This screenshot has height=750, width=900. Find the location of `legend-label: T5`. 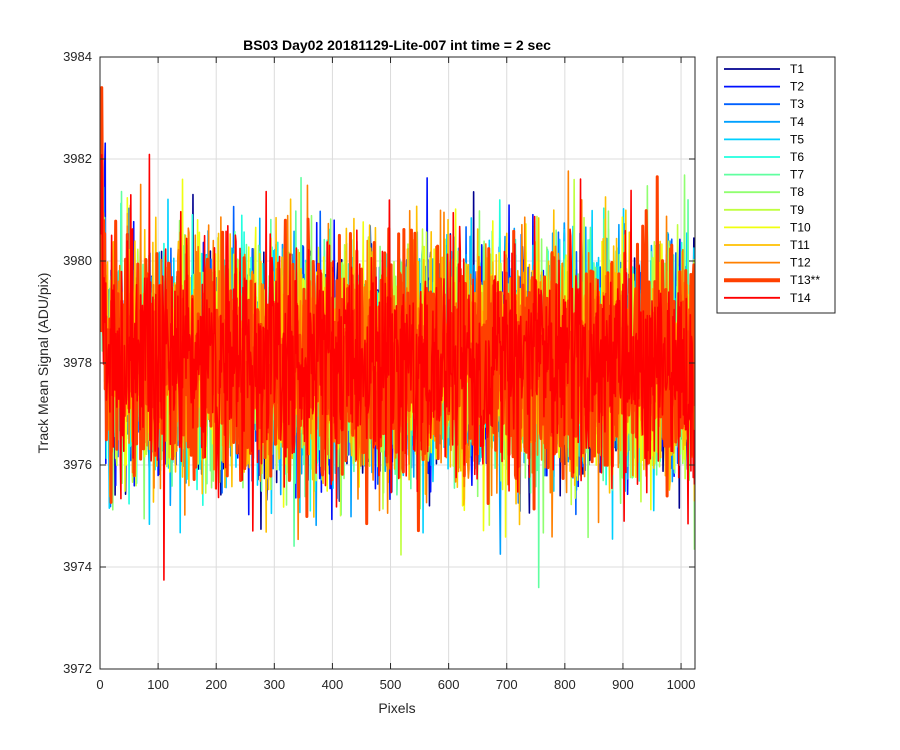

legend-label: T5 is located at coordinates (797, 139).